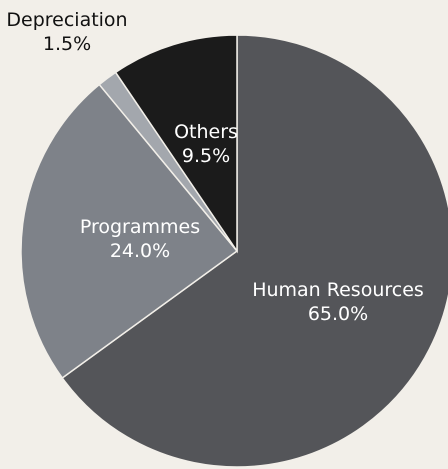 The height and width of the screenshot is (469, 448). I want to click on slice-value-depreciation: 1.5%, so click(67, 44).